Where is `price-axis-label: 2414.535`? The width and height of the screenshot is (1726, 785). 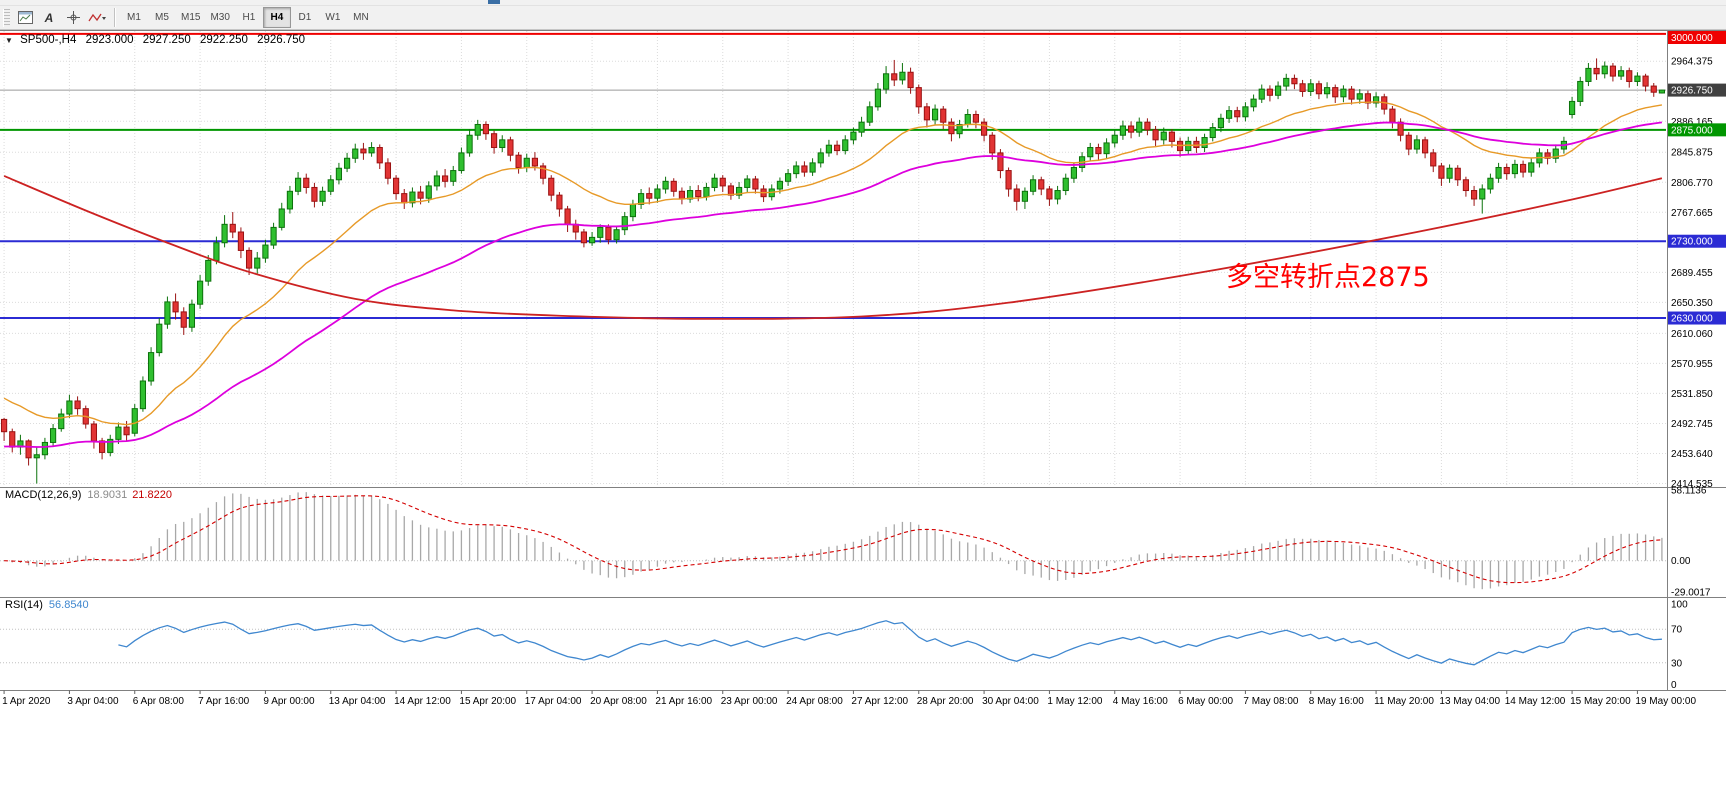 price-axis-label: 2414.535 is located at coordinates (1692, 484).